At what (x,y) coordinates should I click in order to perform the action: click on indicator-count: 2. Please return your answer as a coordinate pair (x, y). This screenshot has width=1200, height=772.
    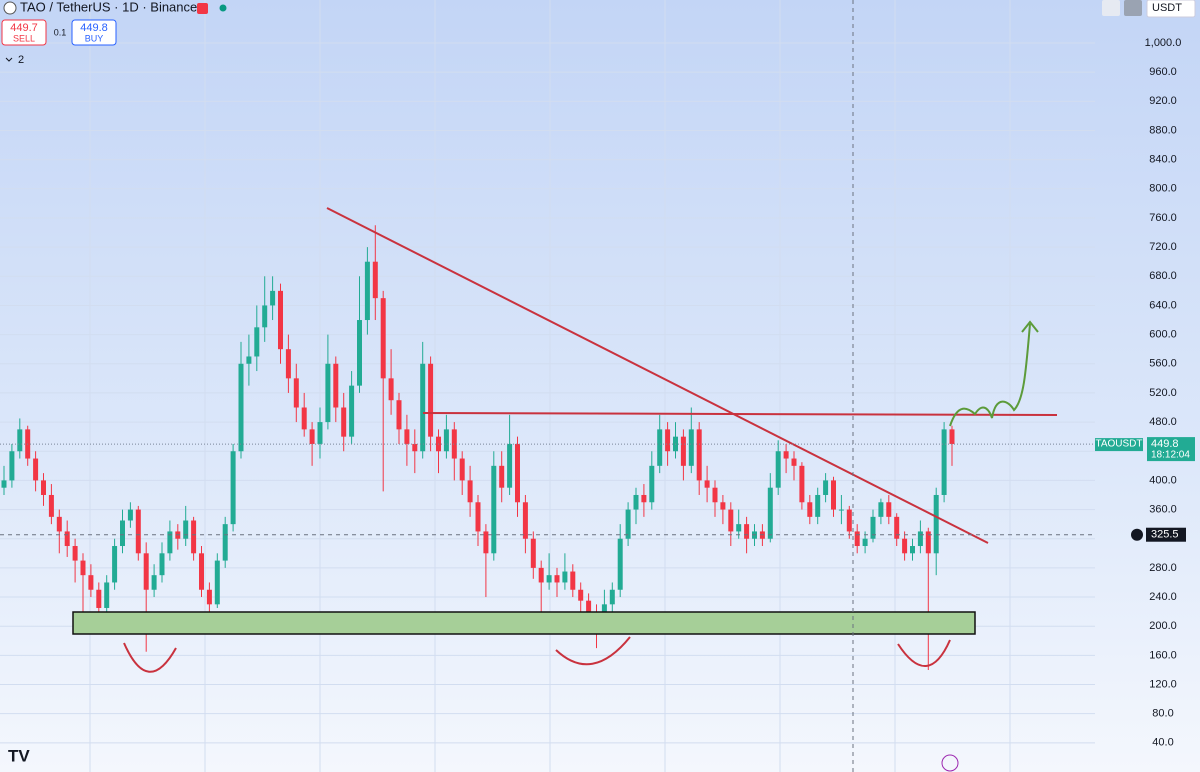
    Looking at the image, I should click on (21, 60).